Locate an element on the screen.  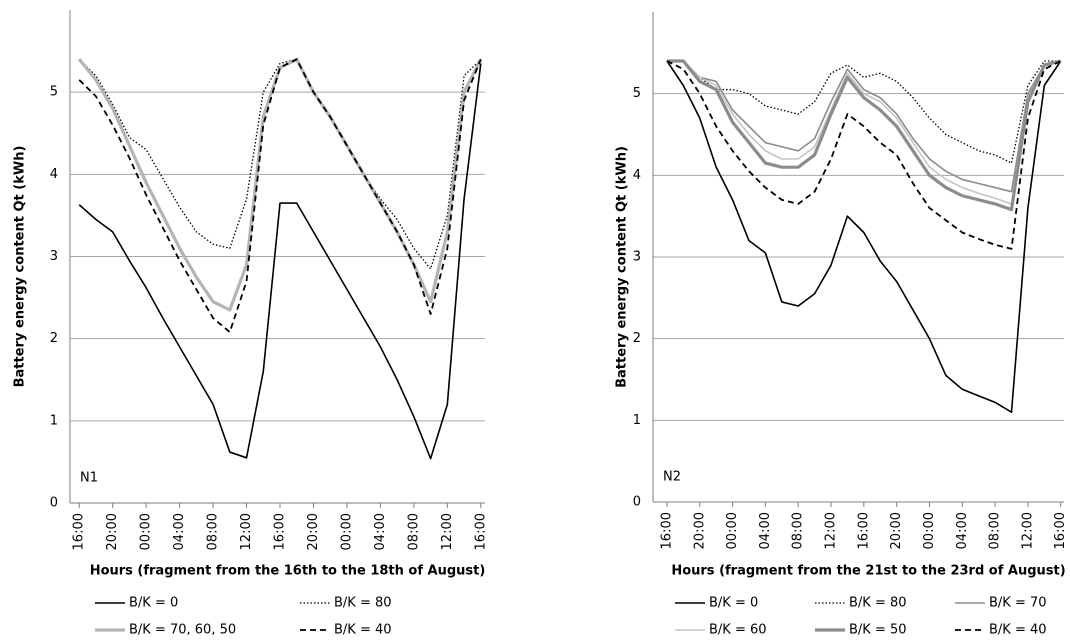
legend-label: B/K = 70 is located at coordinates (1018, 603).